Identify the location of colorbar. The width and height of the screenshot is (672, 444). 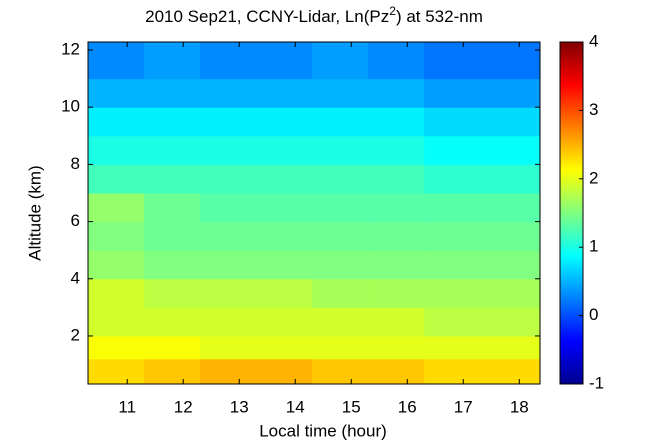
(571, 213).